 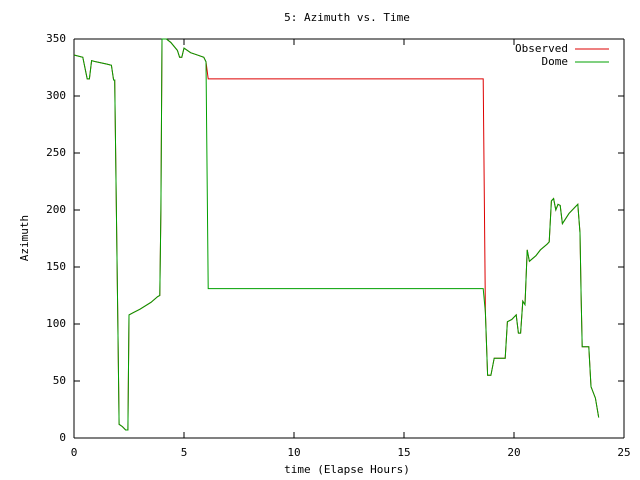 I want to click on legend-label: Observed, so click(x=541, y=48).